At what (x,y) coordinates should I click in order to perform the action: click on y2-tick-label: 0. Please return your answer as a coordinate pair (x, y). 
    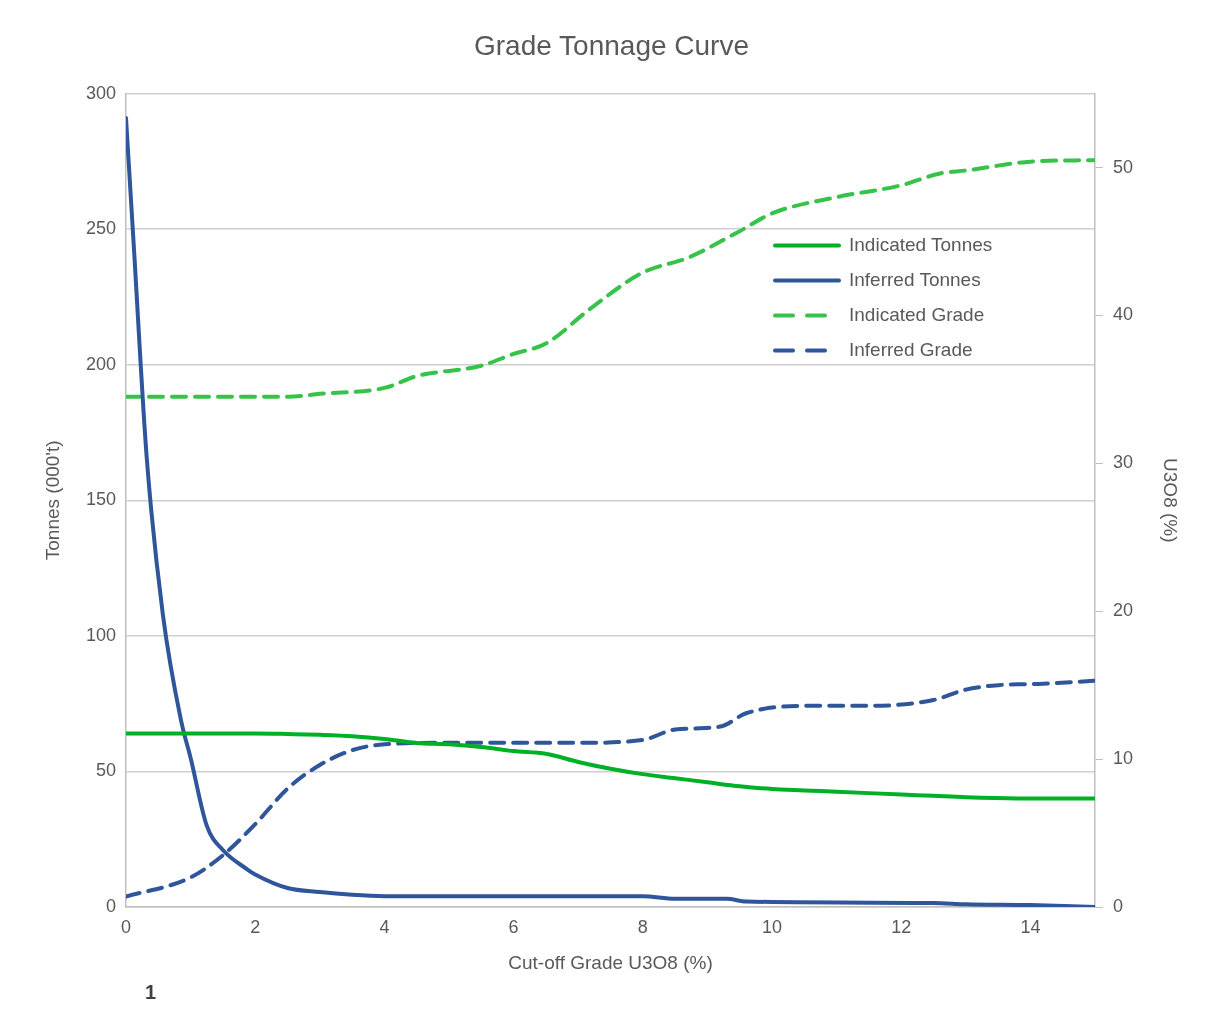
    Looking at the image, I should click on (1118, 905).